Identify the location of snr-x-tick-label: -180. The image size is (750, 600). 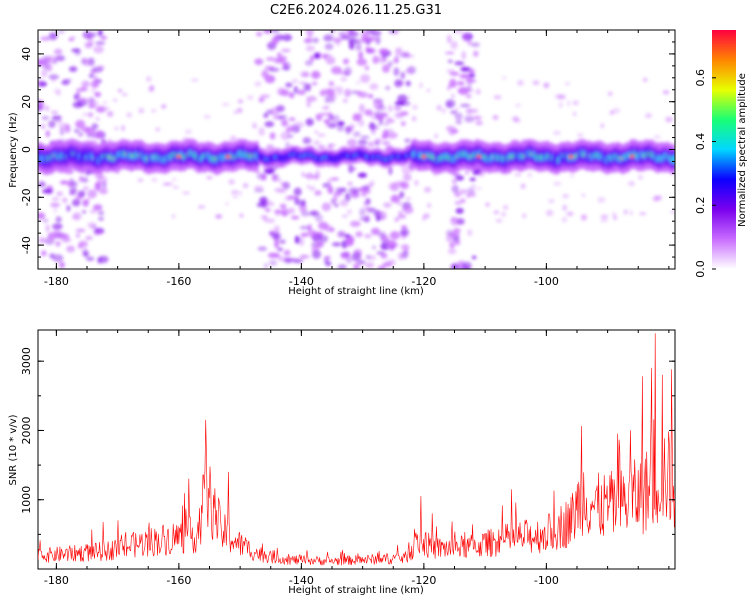
(56, 580).